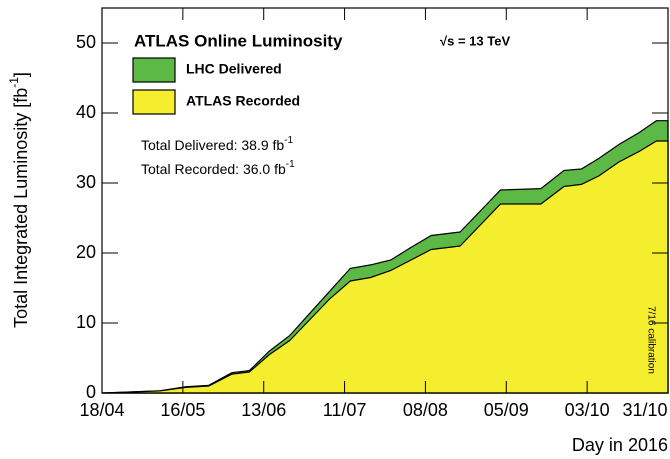  I want to click on y-tick-label: 50, so click(86, 42).